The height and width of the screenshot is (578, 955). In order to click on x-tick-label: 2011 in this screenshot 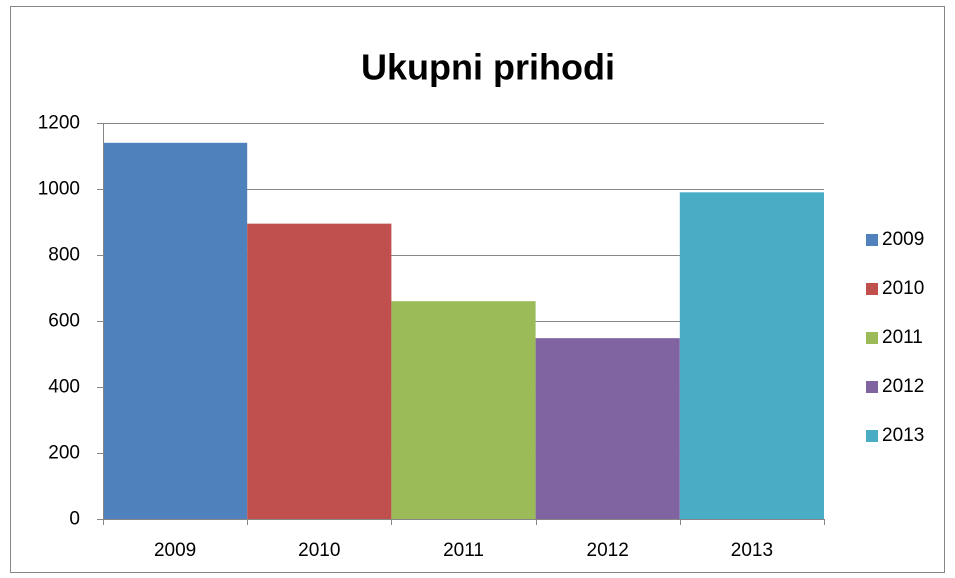, I will do `click(463, 550)`.